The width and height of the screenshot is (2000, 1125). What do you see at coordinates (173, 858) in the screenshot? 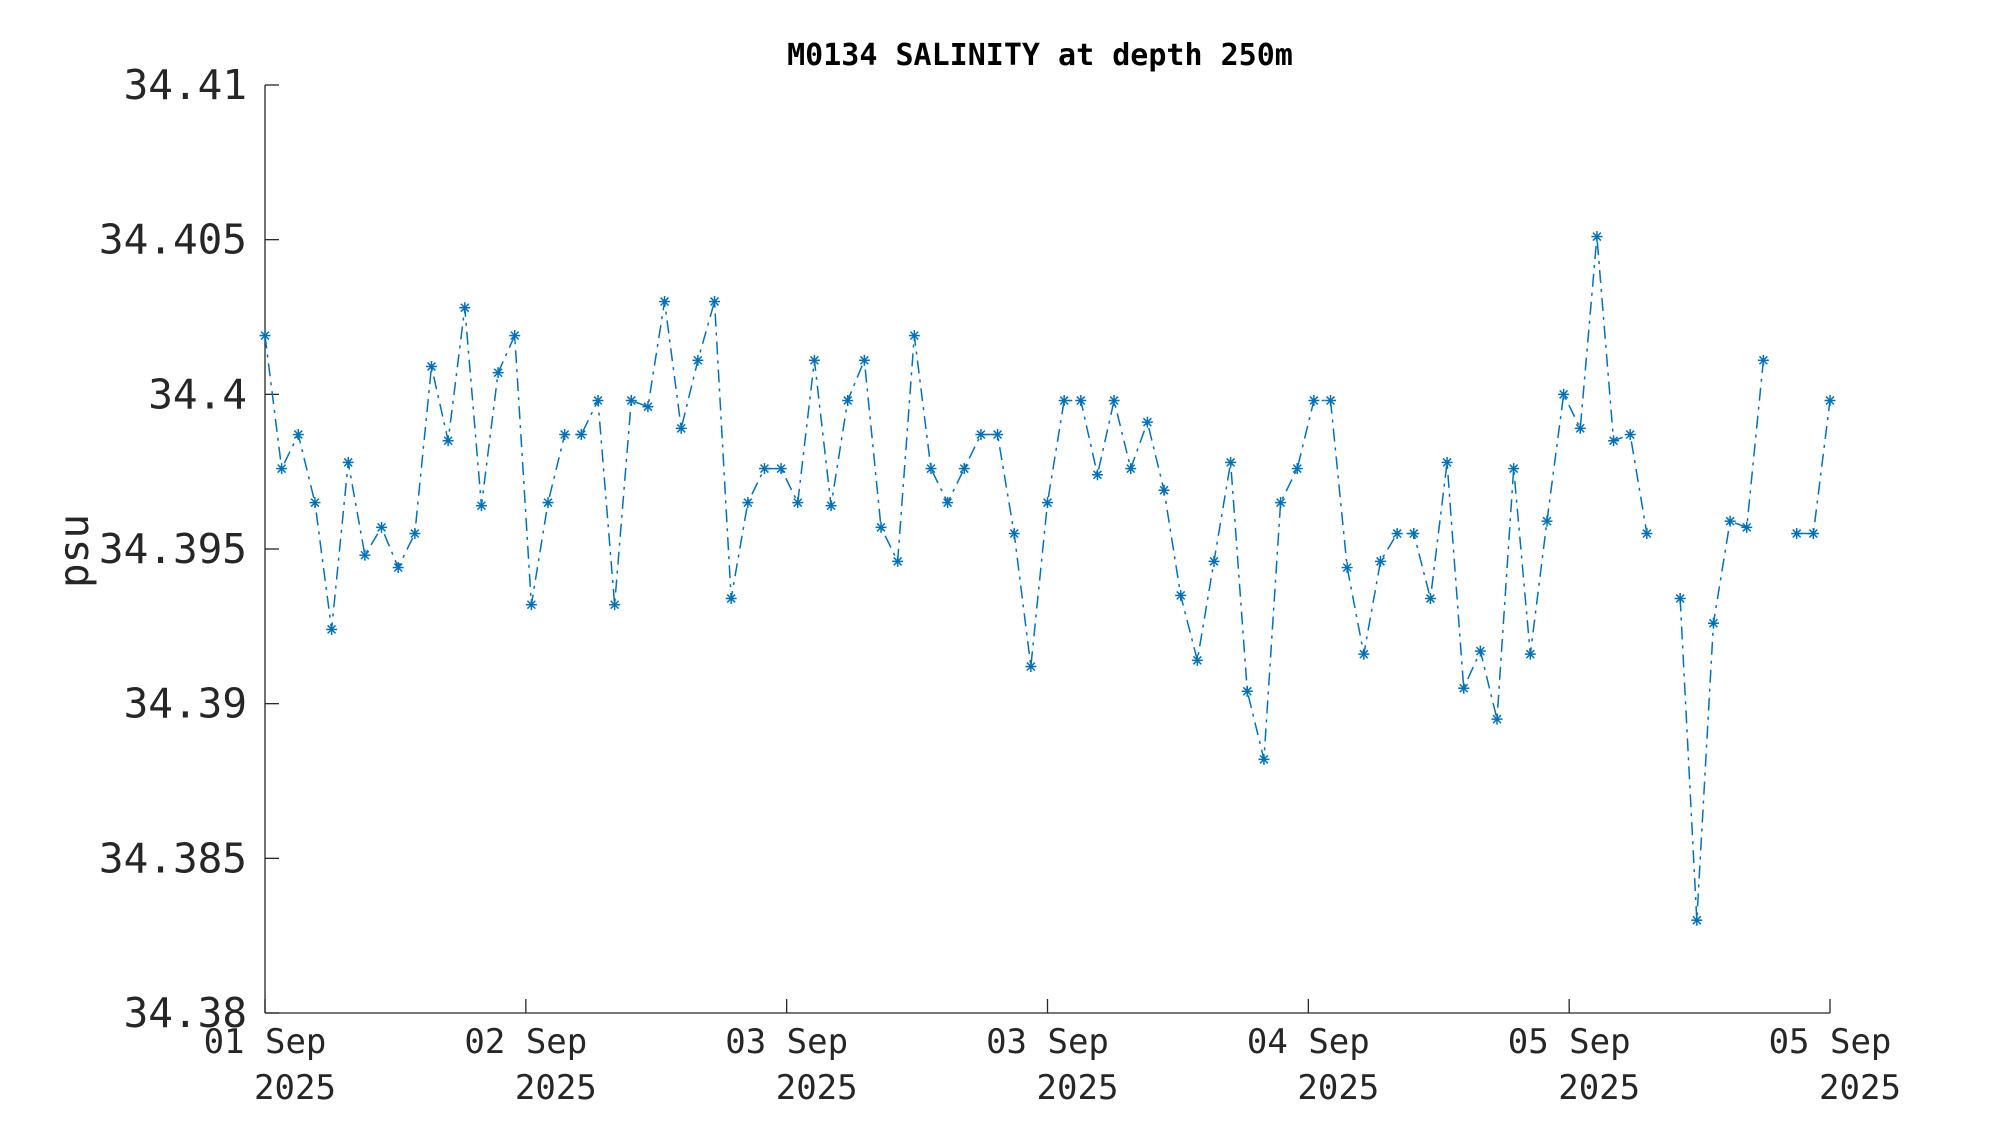
I see `y-tick-label: 34.385` at bounding box center [173, 858].